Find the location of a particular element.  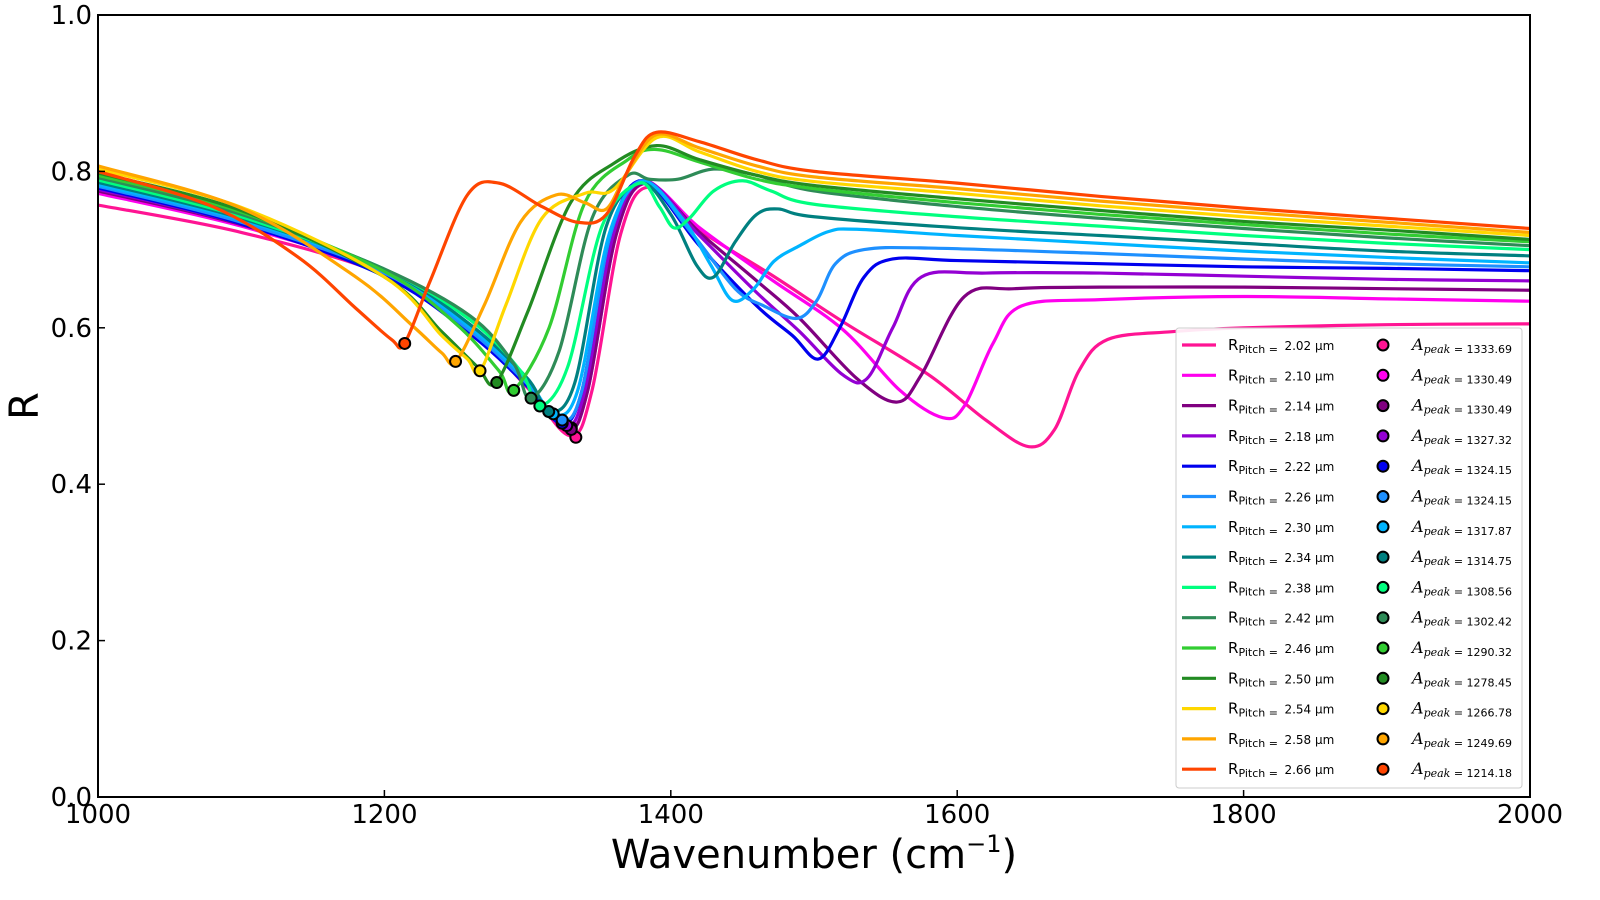

legend-marker-label: Apeak = 1314.75 is located at coordinates (1461, 557).